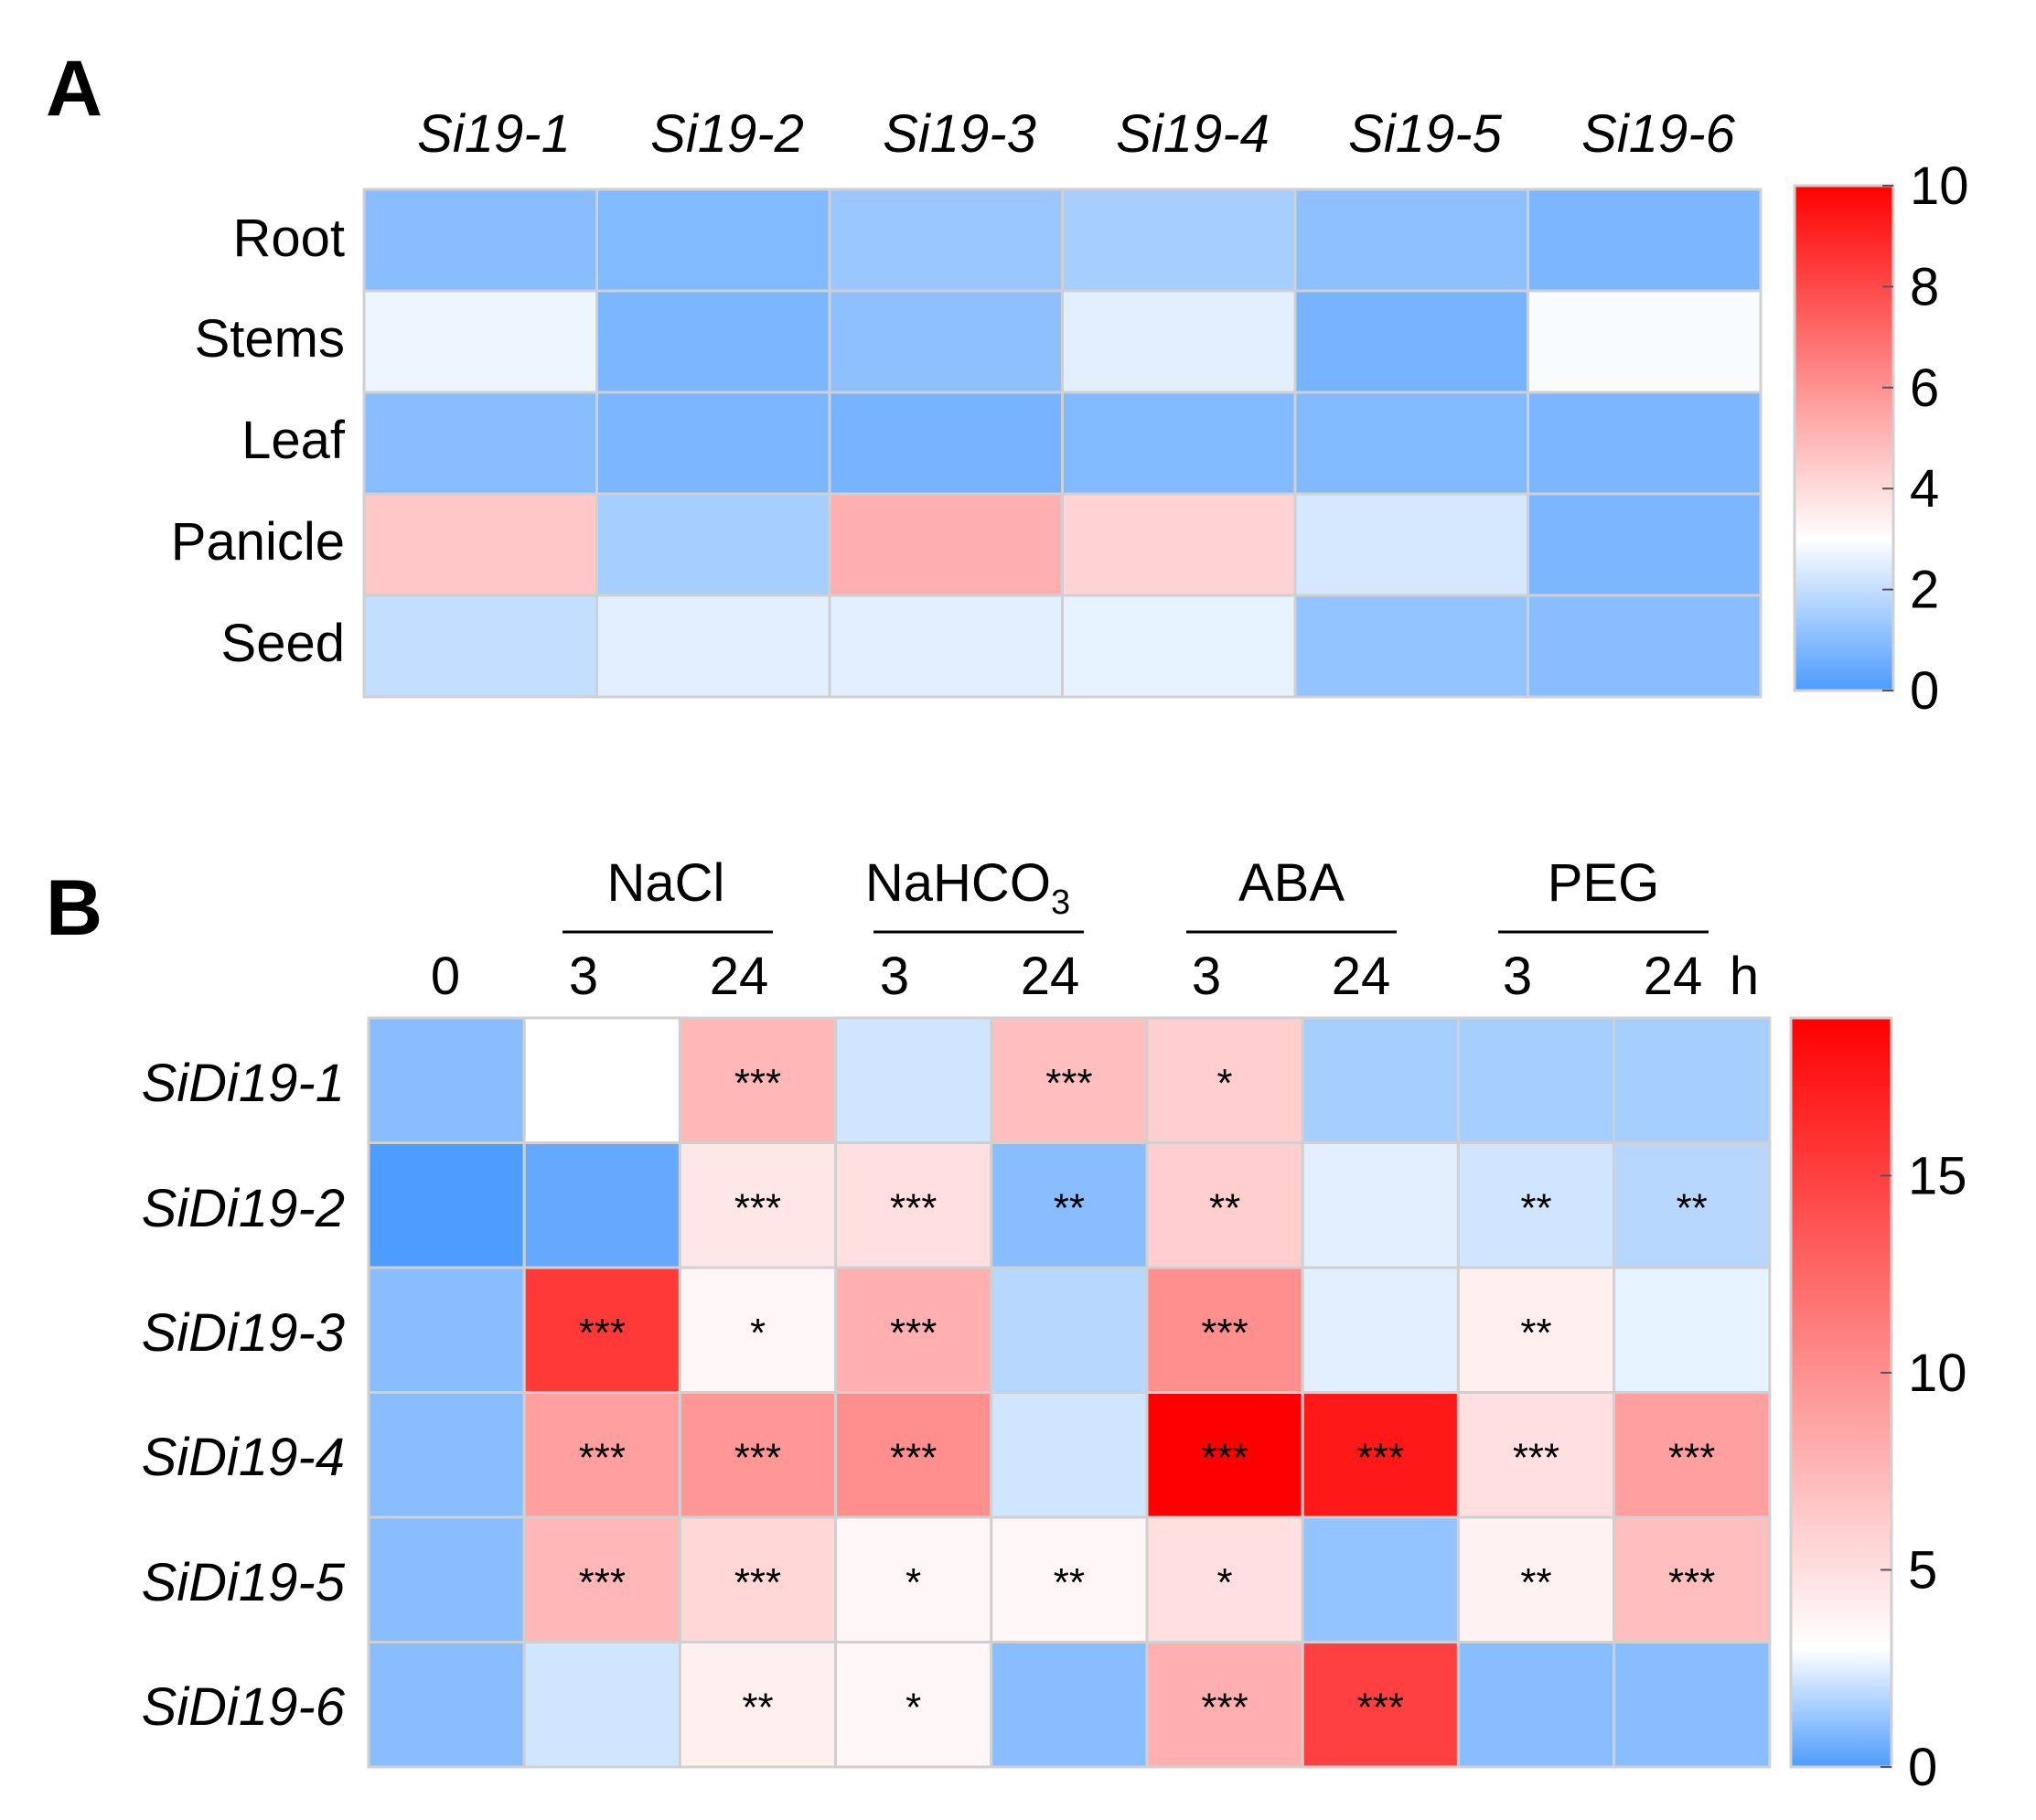  What do you see at coordinates (960, 134) in the screenshot?
I see `panel-a-col-label: Si19-3` at bounding box center [960, 134].